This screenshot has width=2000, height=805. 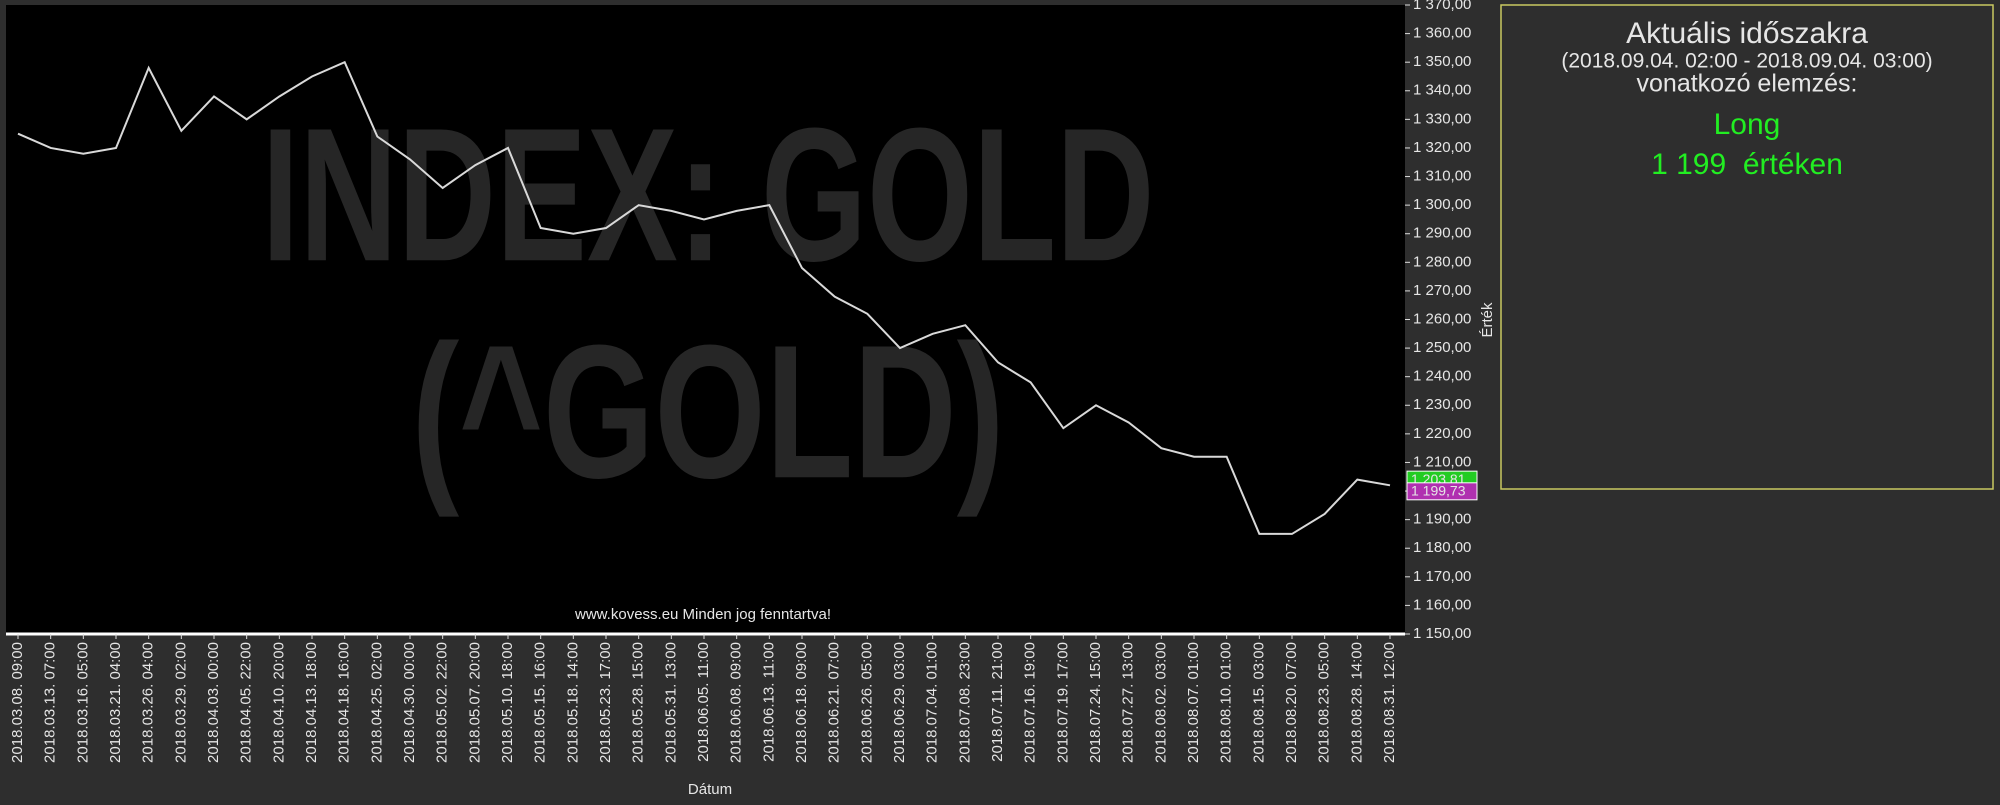 What do you see at coordinates (148, 702) in the screenshot?
I see `x-tick-label: 2018.03.26. 04:00` at bounding box center [148, 702].